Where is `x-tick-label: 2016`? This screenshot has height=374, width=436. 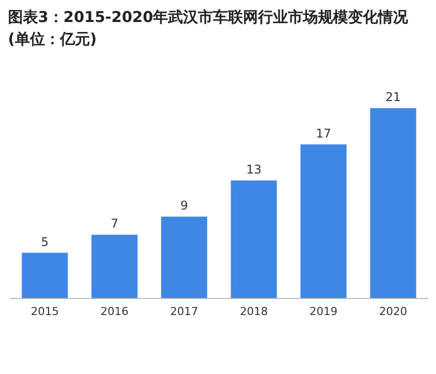
x-tick-label: 2016 is located at coordinates (114, 311).